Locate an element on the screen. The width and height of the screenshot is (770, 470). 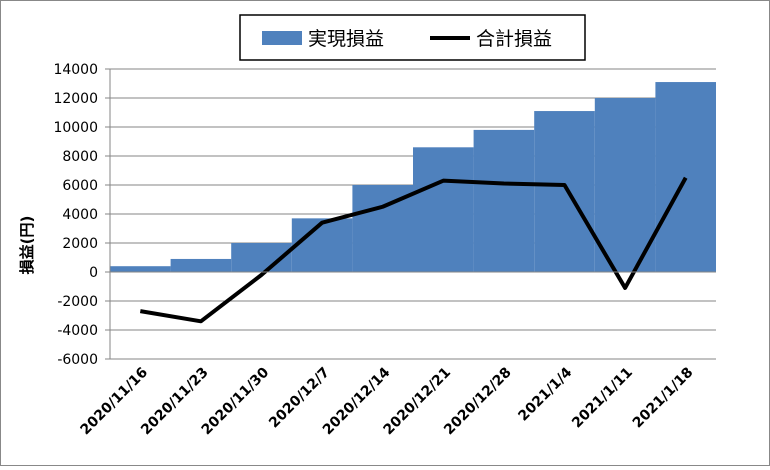
y-tick-label: 10000 is located at coordinates (75, 128).